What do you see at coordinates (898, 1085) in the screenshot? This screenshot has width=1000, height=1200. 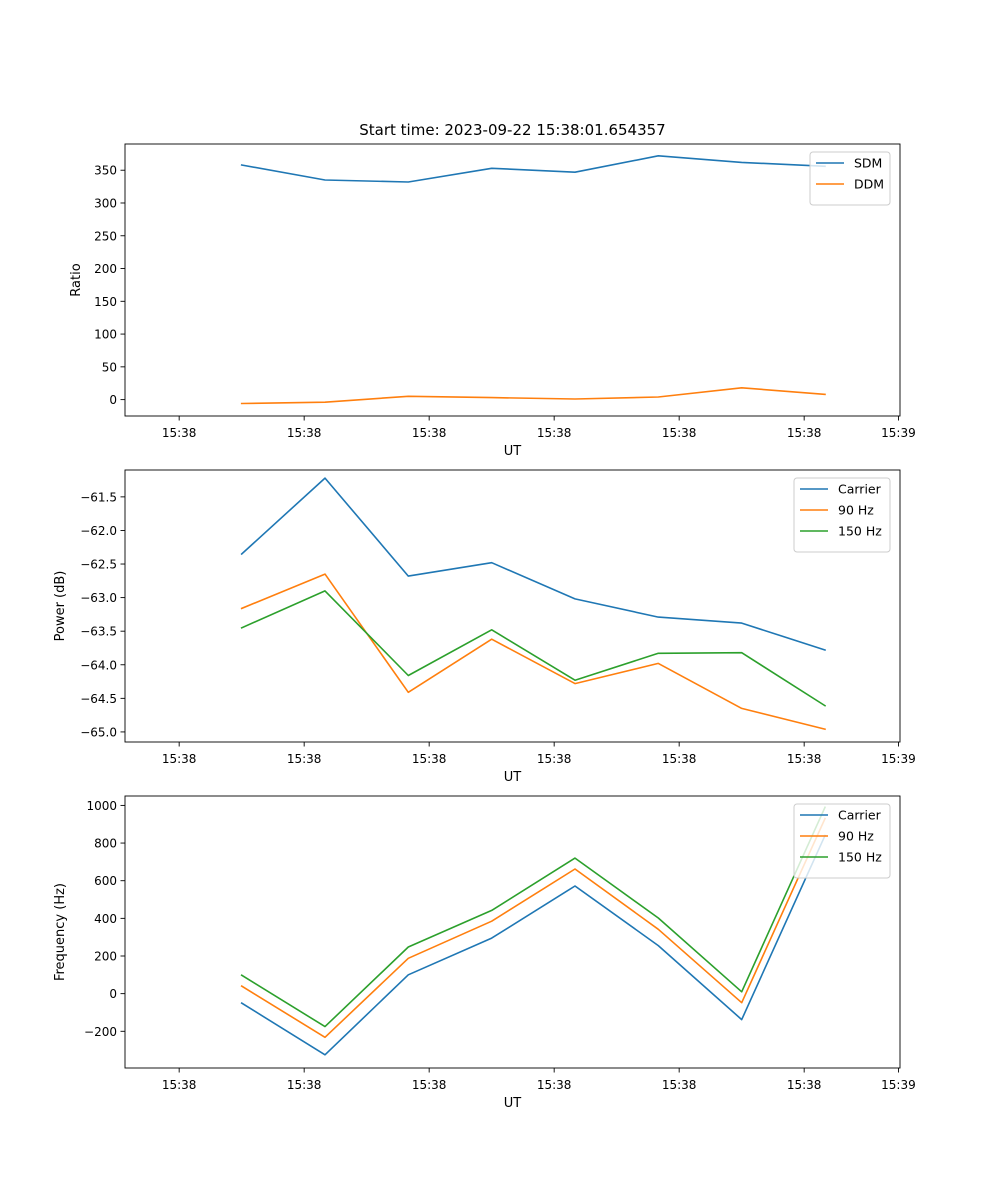 I see `frequency-x-tick-label: 15:39` at bounding box center [898, 1085].